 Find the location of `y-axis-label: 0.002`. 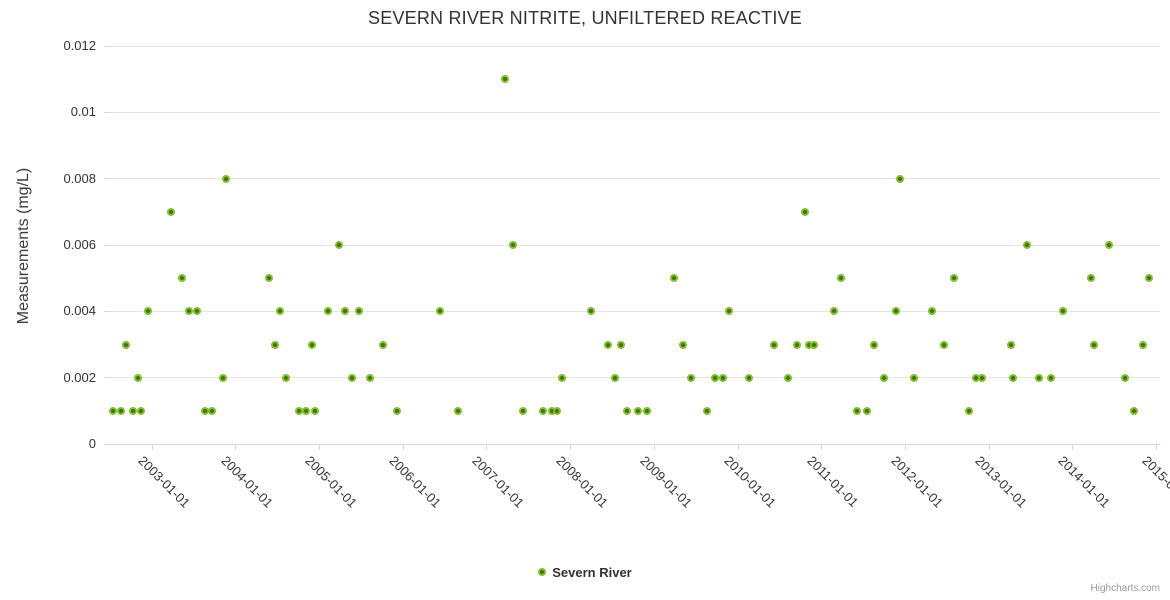

y-axis-label: 0.002 is located at coordinates (79, 377).